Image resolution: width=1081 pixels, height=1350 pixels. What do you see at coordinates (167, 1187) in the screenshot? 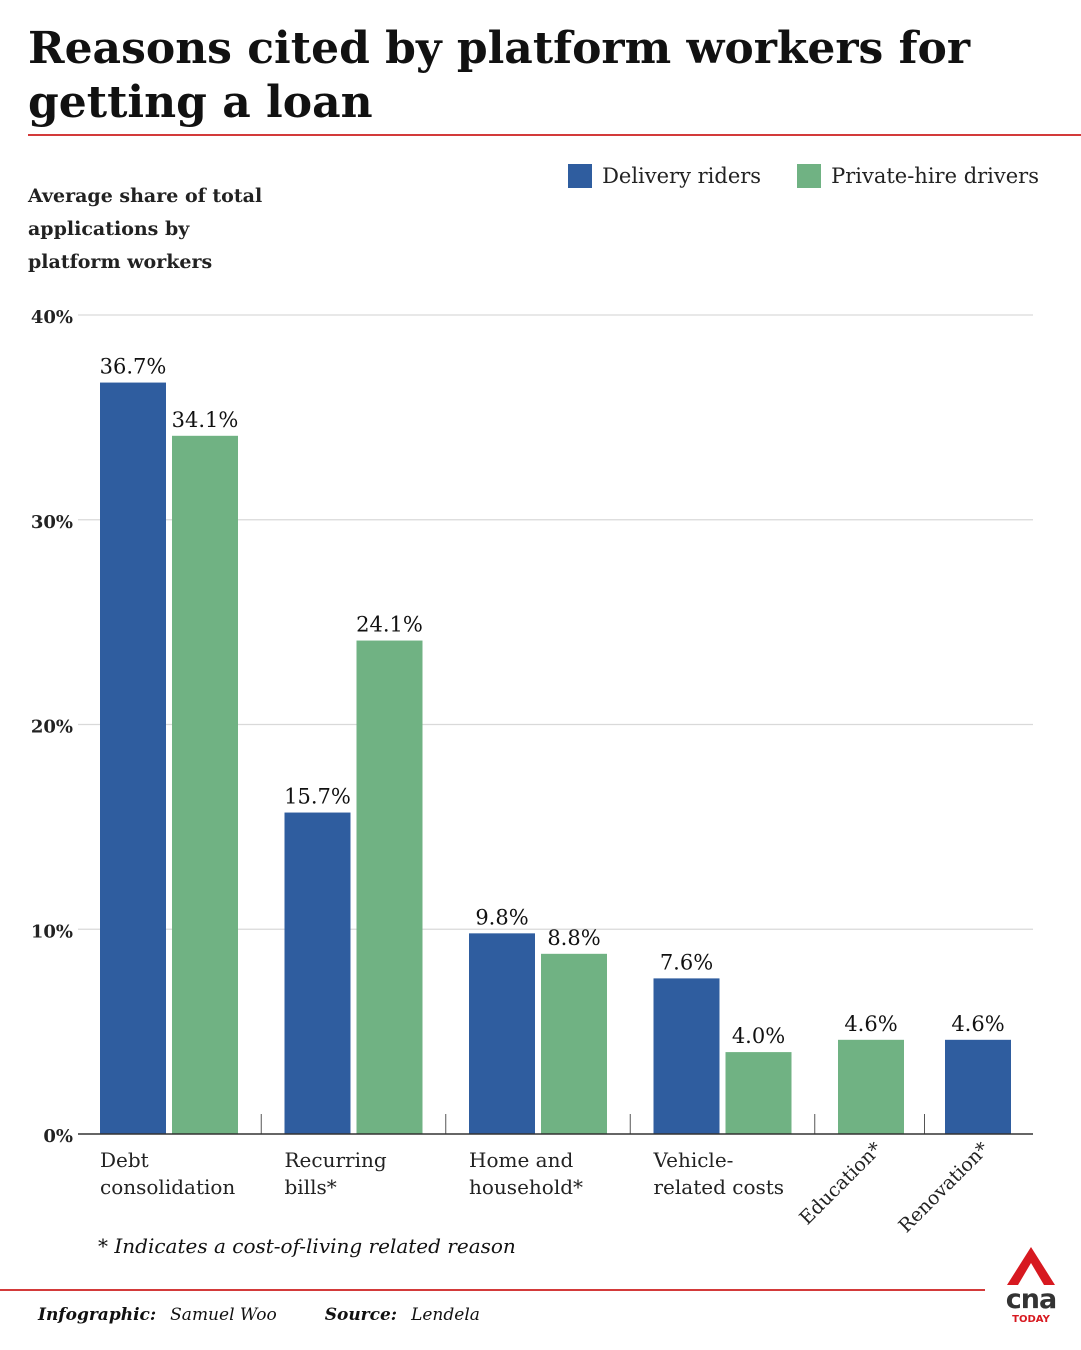
I see `x-category-label-line: consolidation` at bounding box center [167, 1187].